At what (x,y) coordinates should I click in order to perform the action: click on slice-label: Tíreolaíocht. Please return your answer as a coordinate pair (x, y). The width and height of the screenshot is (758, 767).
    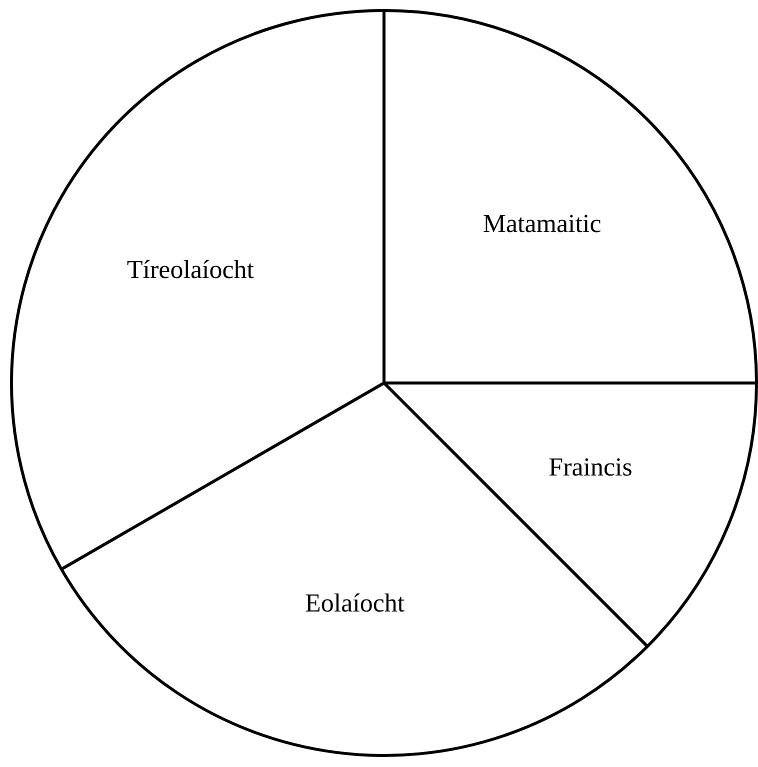
    Looking at the image, I should click on (190, 269).